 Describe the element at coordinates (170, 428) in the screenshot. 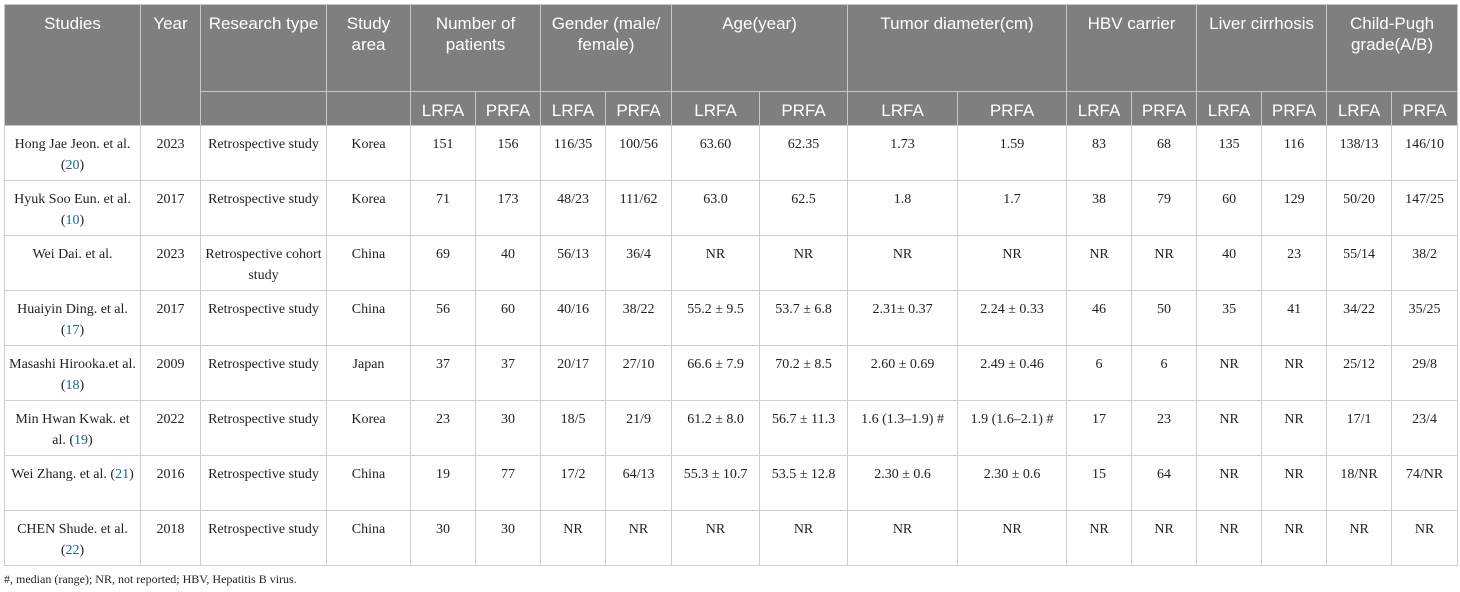

I see `cell-year: 2022` at that location.